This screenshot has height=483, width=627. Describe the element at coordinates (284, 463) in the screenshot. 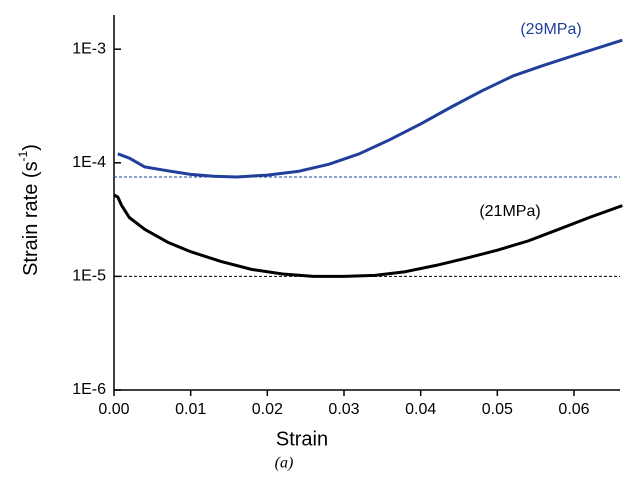

I see `caption: (a)` at that location.